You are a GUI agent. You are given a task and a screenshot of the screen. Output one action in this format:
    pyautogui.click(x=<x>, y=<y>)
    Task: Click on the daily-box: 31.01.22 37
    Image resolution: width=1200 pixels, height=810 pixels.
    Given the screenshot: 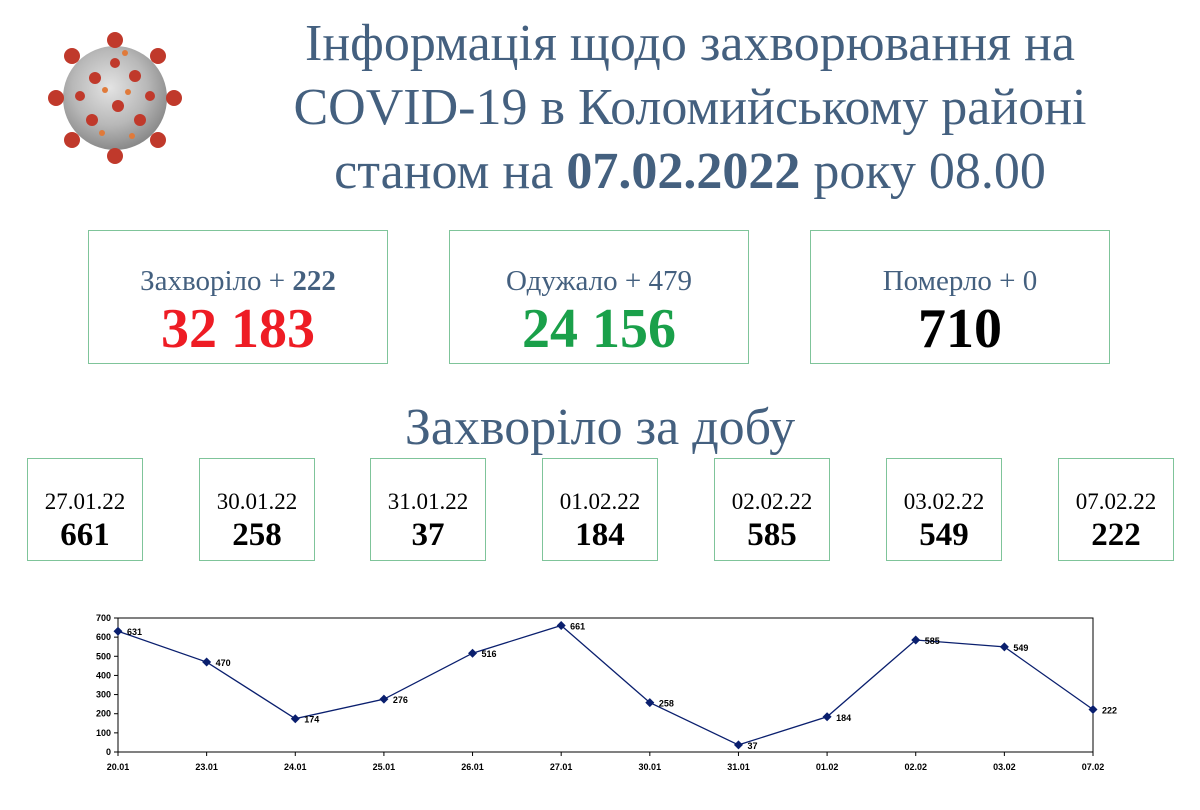 What is the action you would take?
    pyautogui.click(x=428, y=509)
    